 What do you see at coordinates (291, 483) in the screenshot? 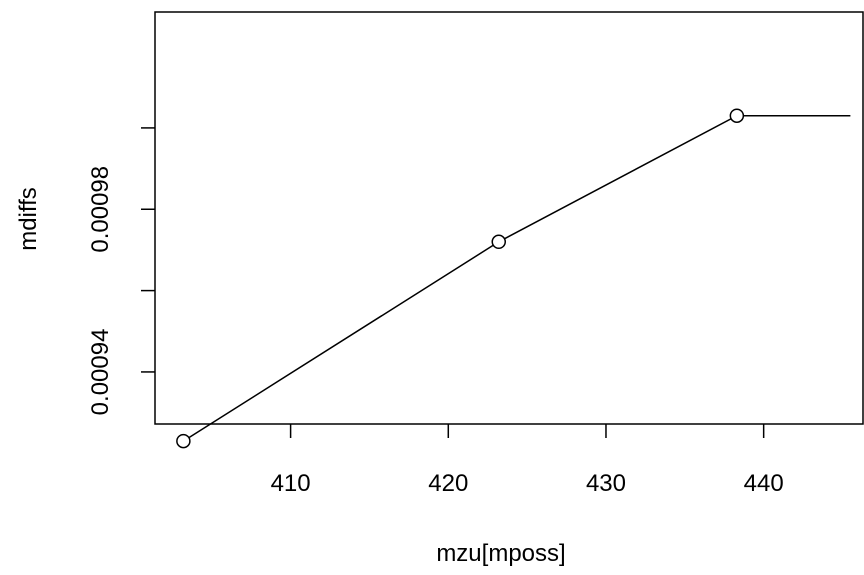
I see `x-tick-label: 410` at bounding box center [291, 483].